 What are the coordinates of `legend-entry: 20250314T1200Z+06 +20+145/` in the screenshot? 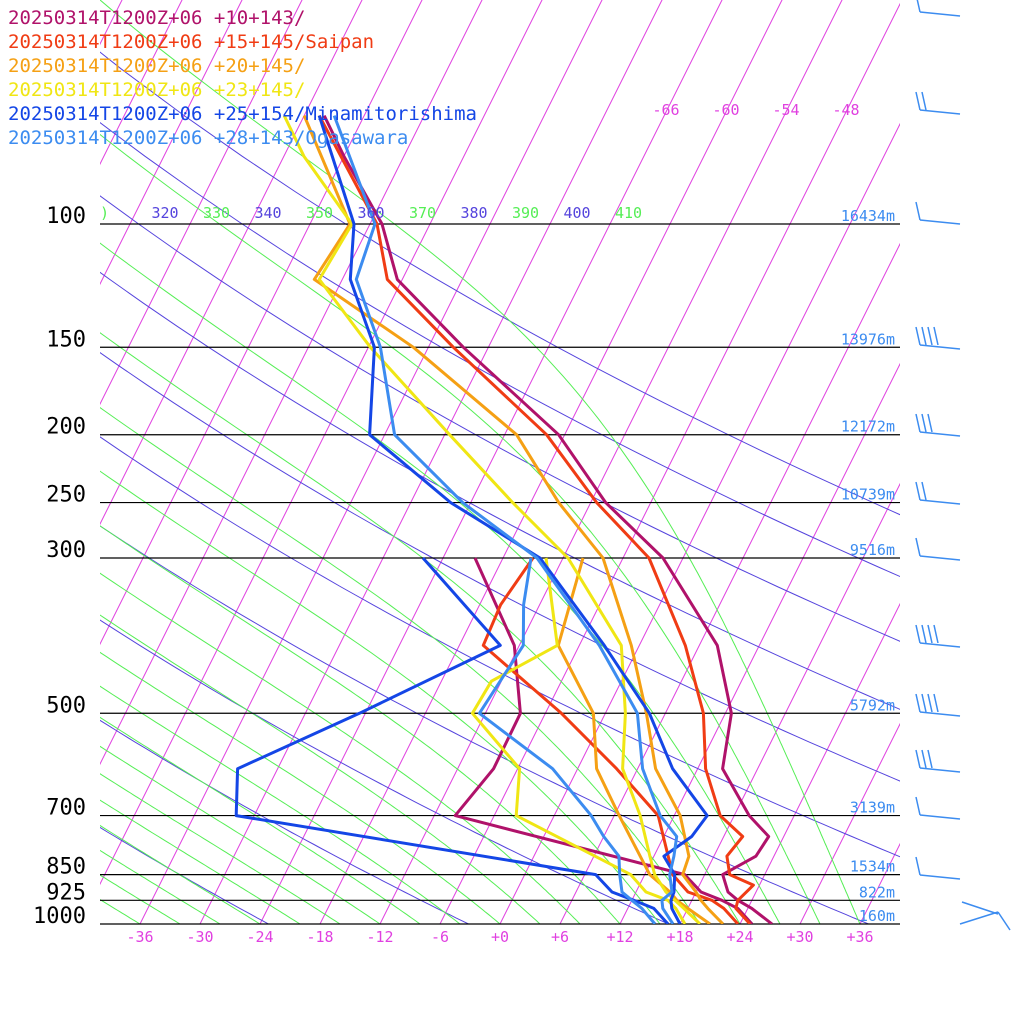 It's located at (156, 66).